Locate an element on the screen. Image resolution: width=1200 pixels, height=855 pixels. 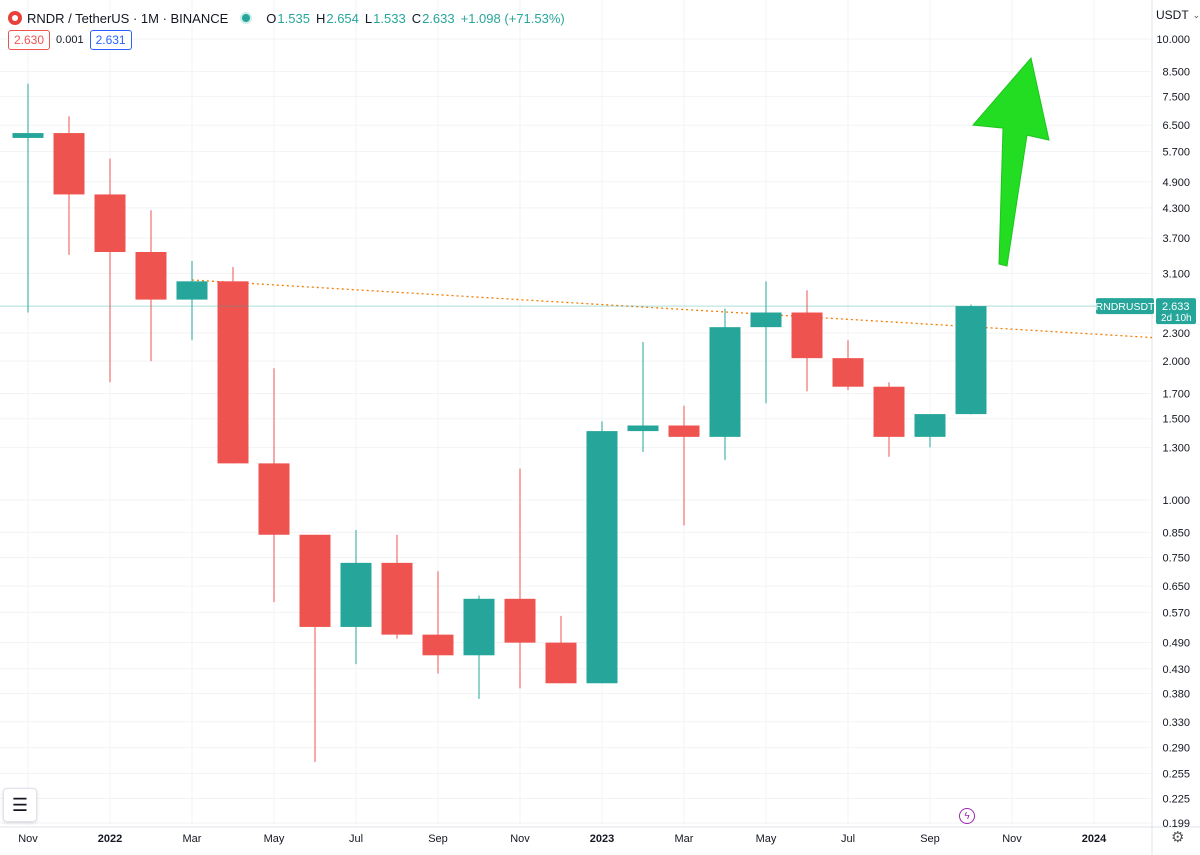
price-tick-label: 10.000 is located at coordinates (1173, 40).